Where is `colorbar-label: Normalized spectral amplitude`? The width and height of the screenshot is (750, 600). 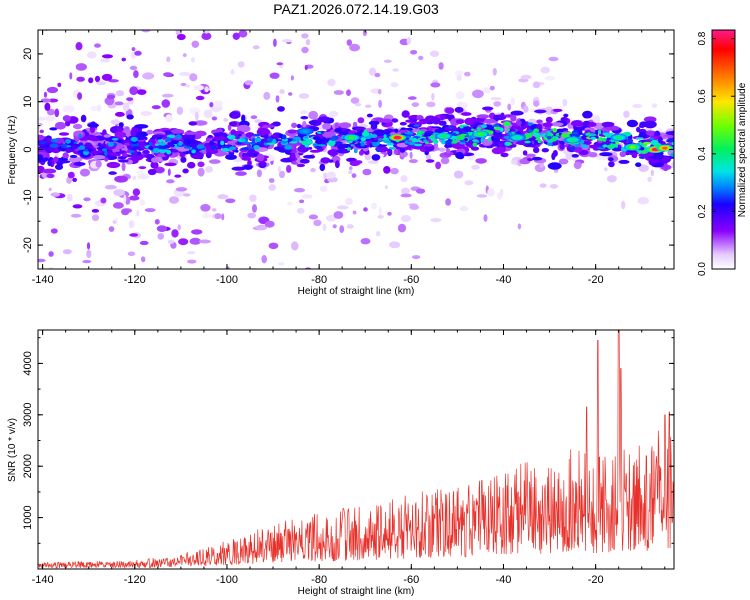
colorbar-label: Normalized spectral amplitude is located at coordinates (742, 149).